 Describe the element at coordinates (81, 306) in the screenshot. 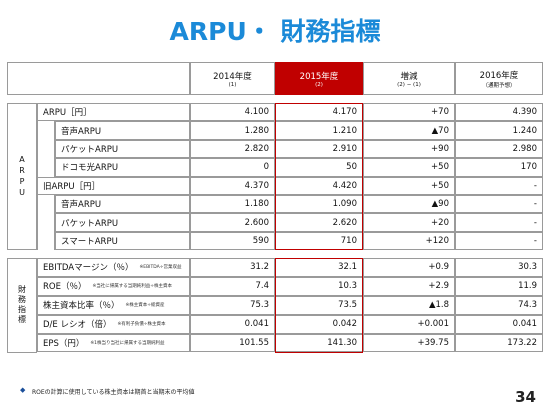

I see `row-label: 株主資本比率（％）` at that location.